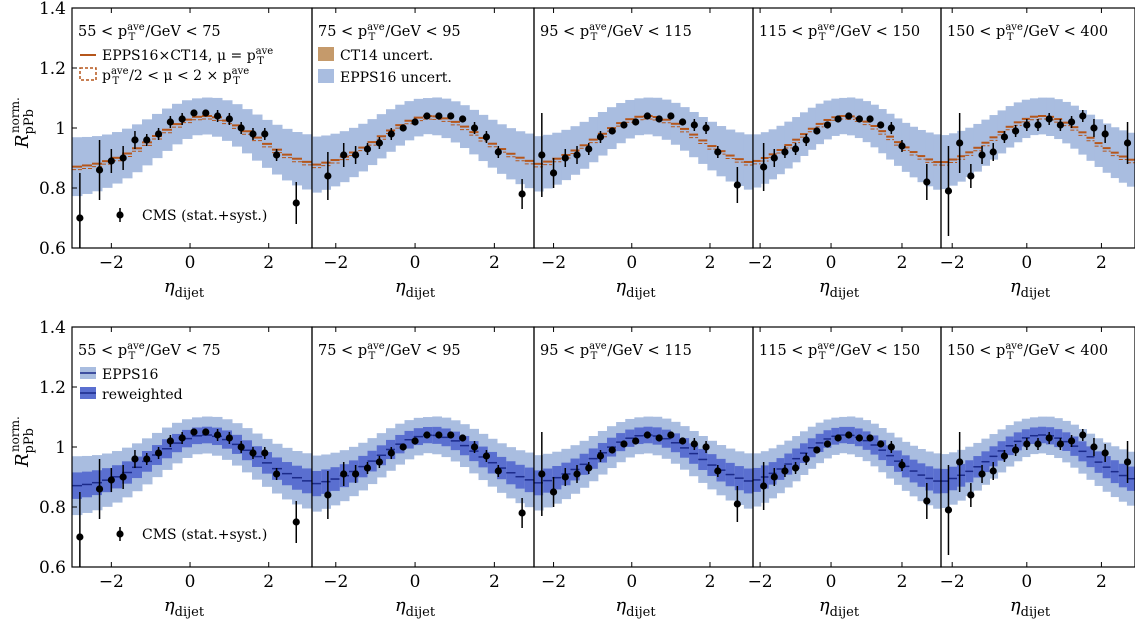  Describe the element at coordinates (120, 534) in the screenshot. I see `legend-marker-icon` at that location.